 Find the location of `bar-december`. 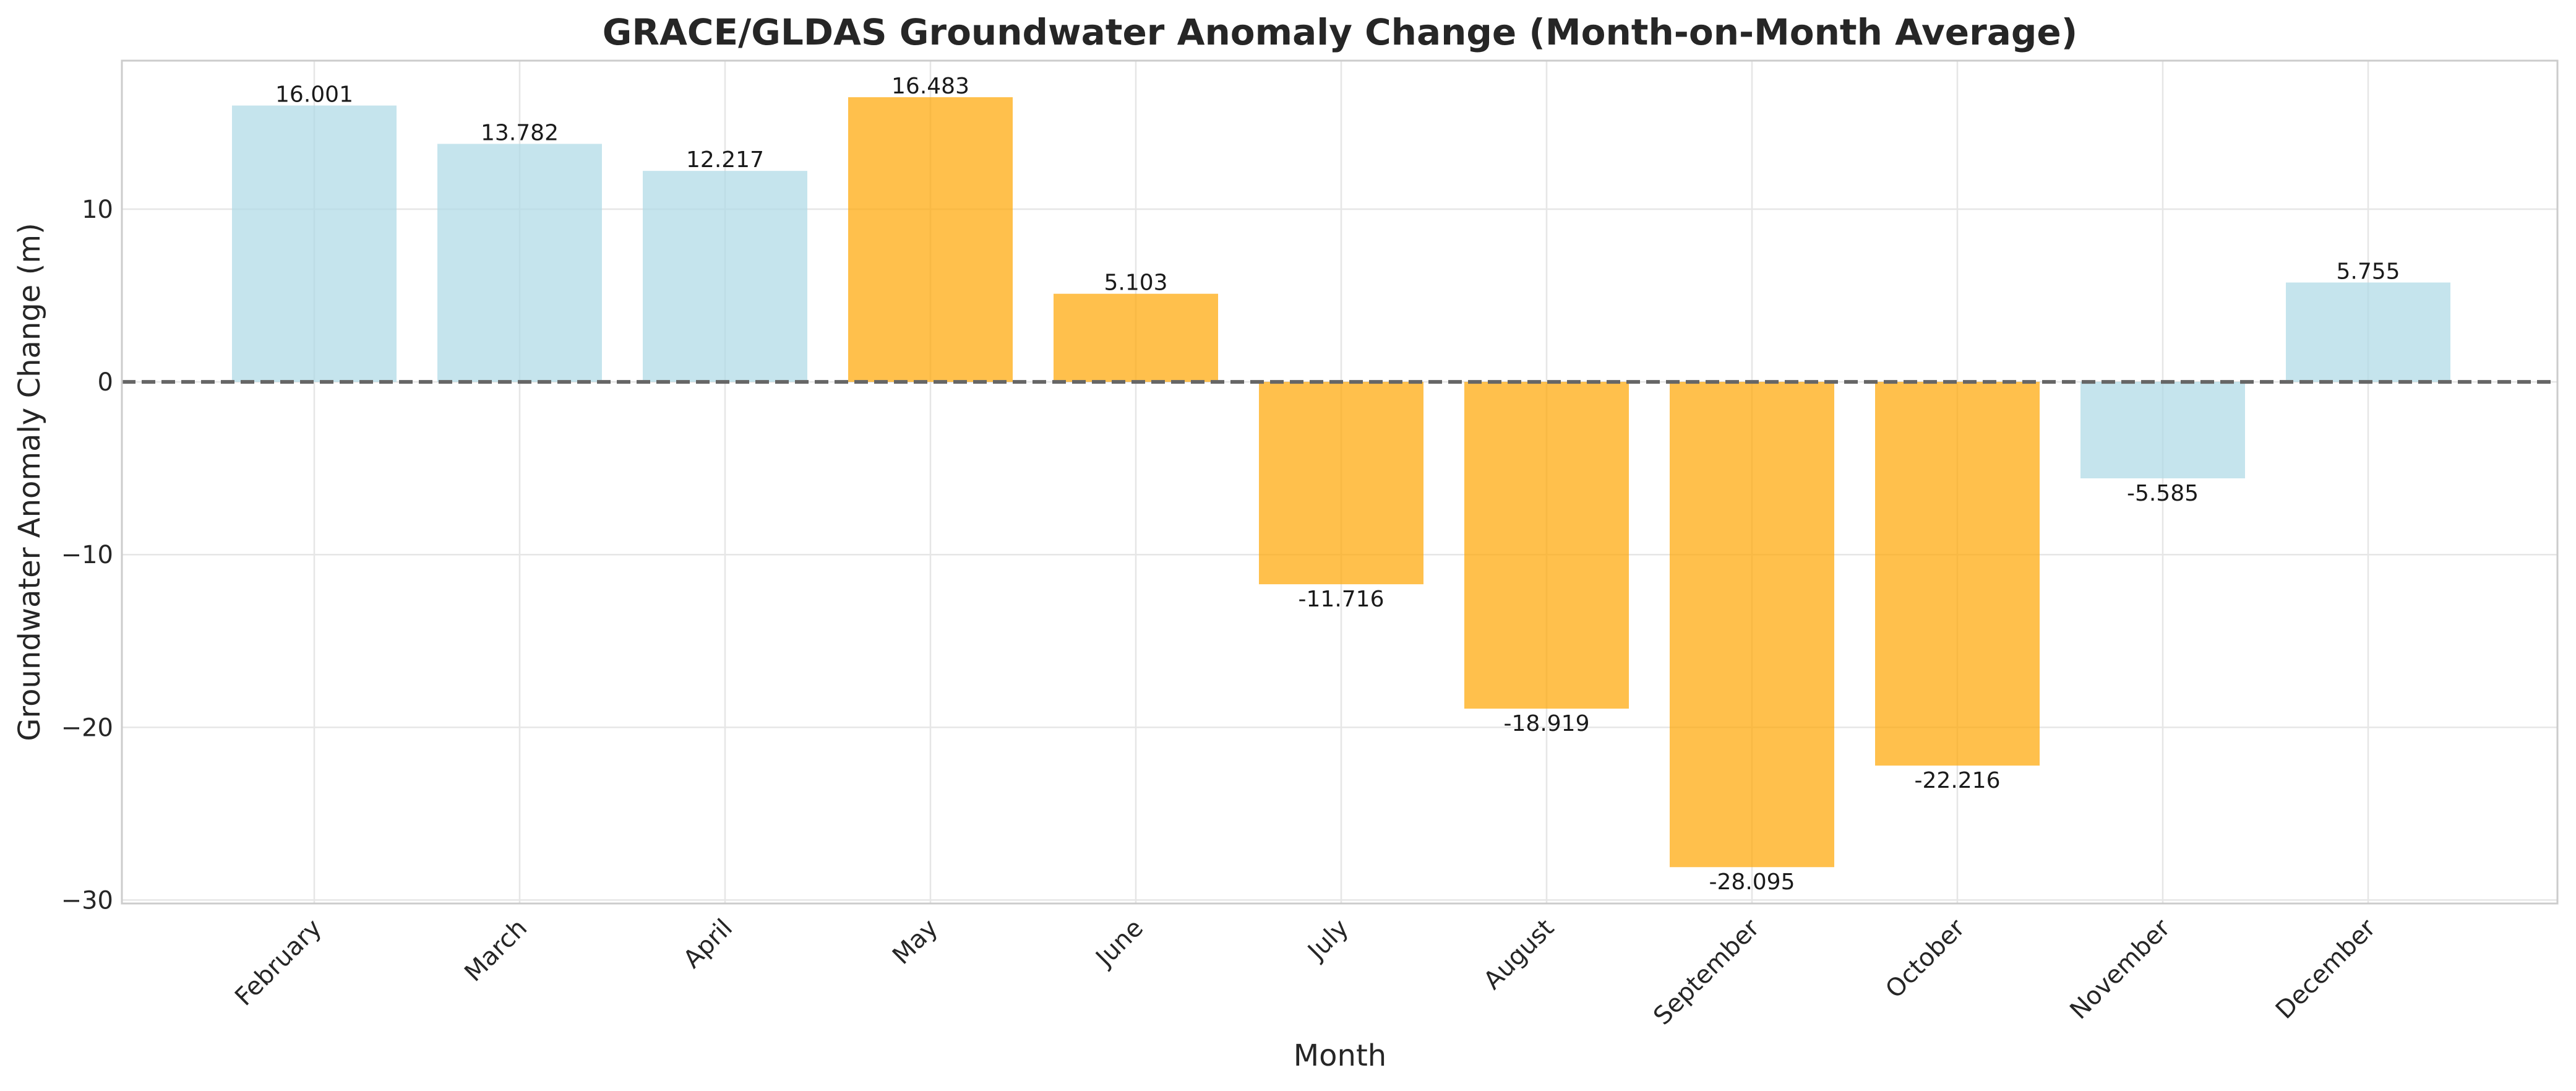

bar-december is located at coordinates (2368, 332).